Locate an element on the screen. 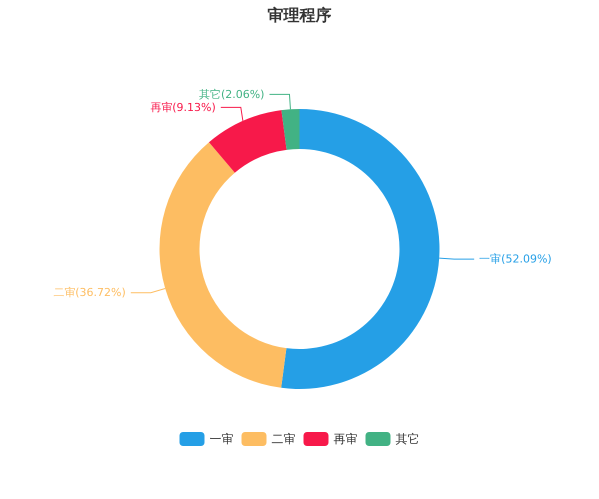 Image resolution: width=599 pixels, height=499 pixels. category-label: 再审(9.13%) is located at coordinates (183, 107).